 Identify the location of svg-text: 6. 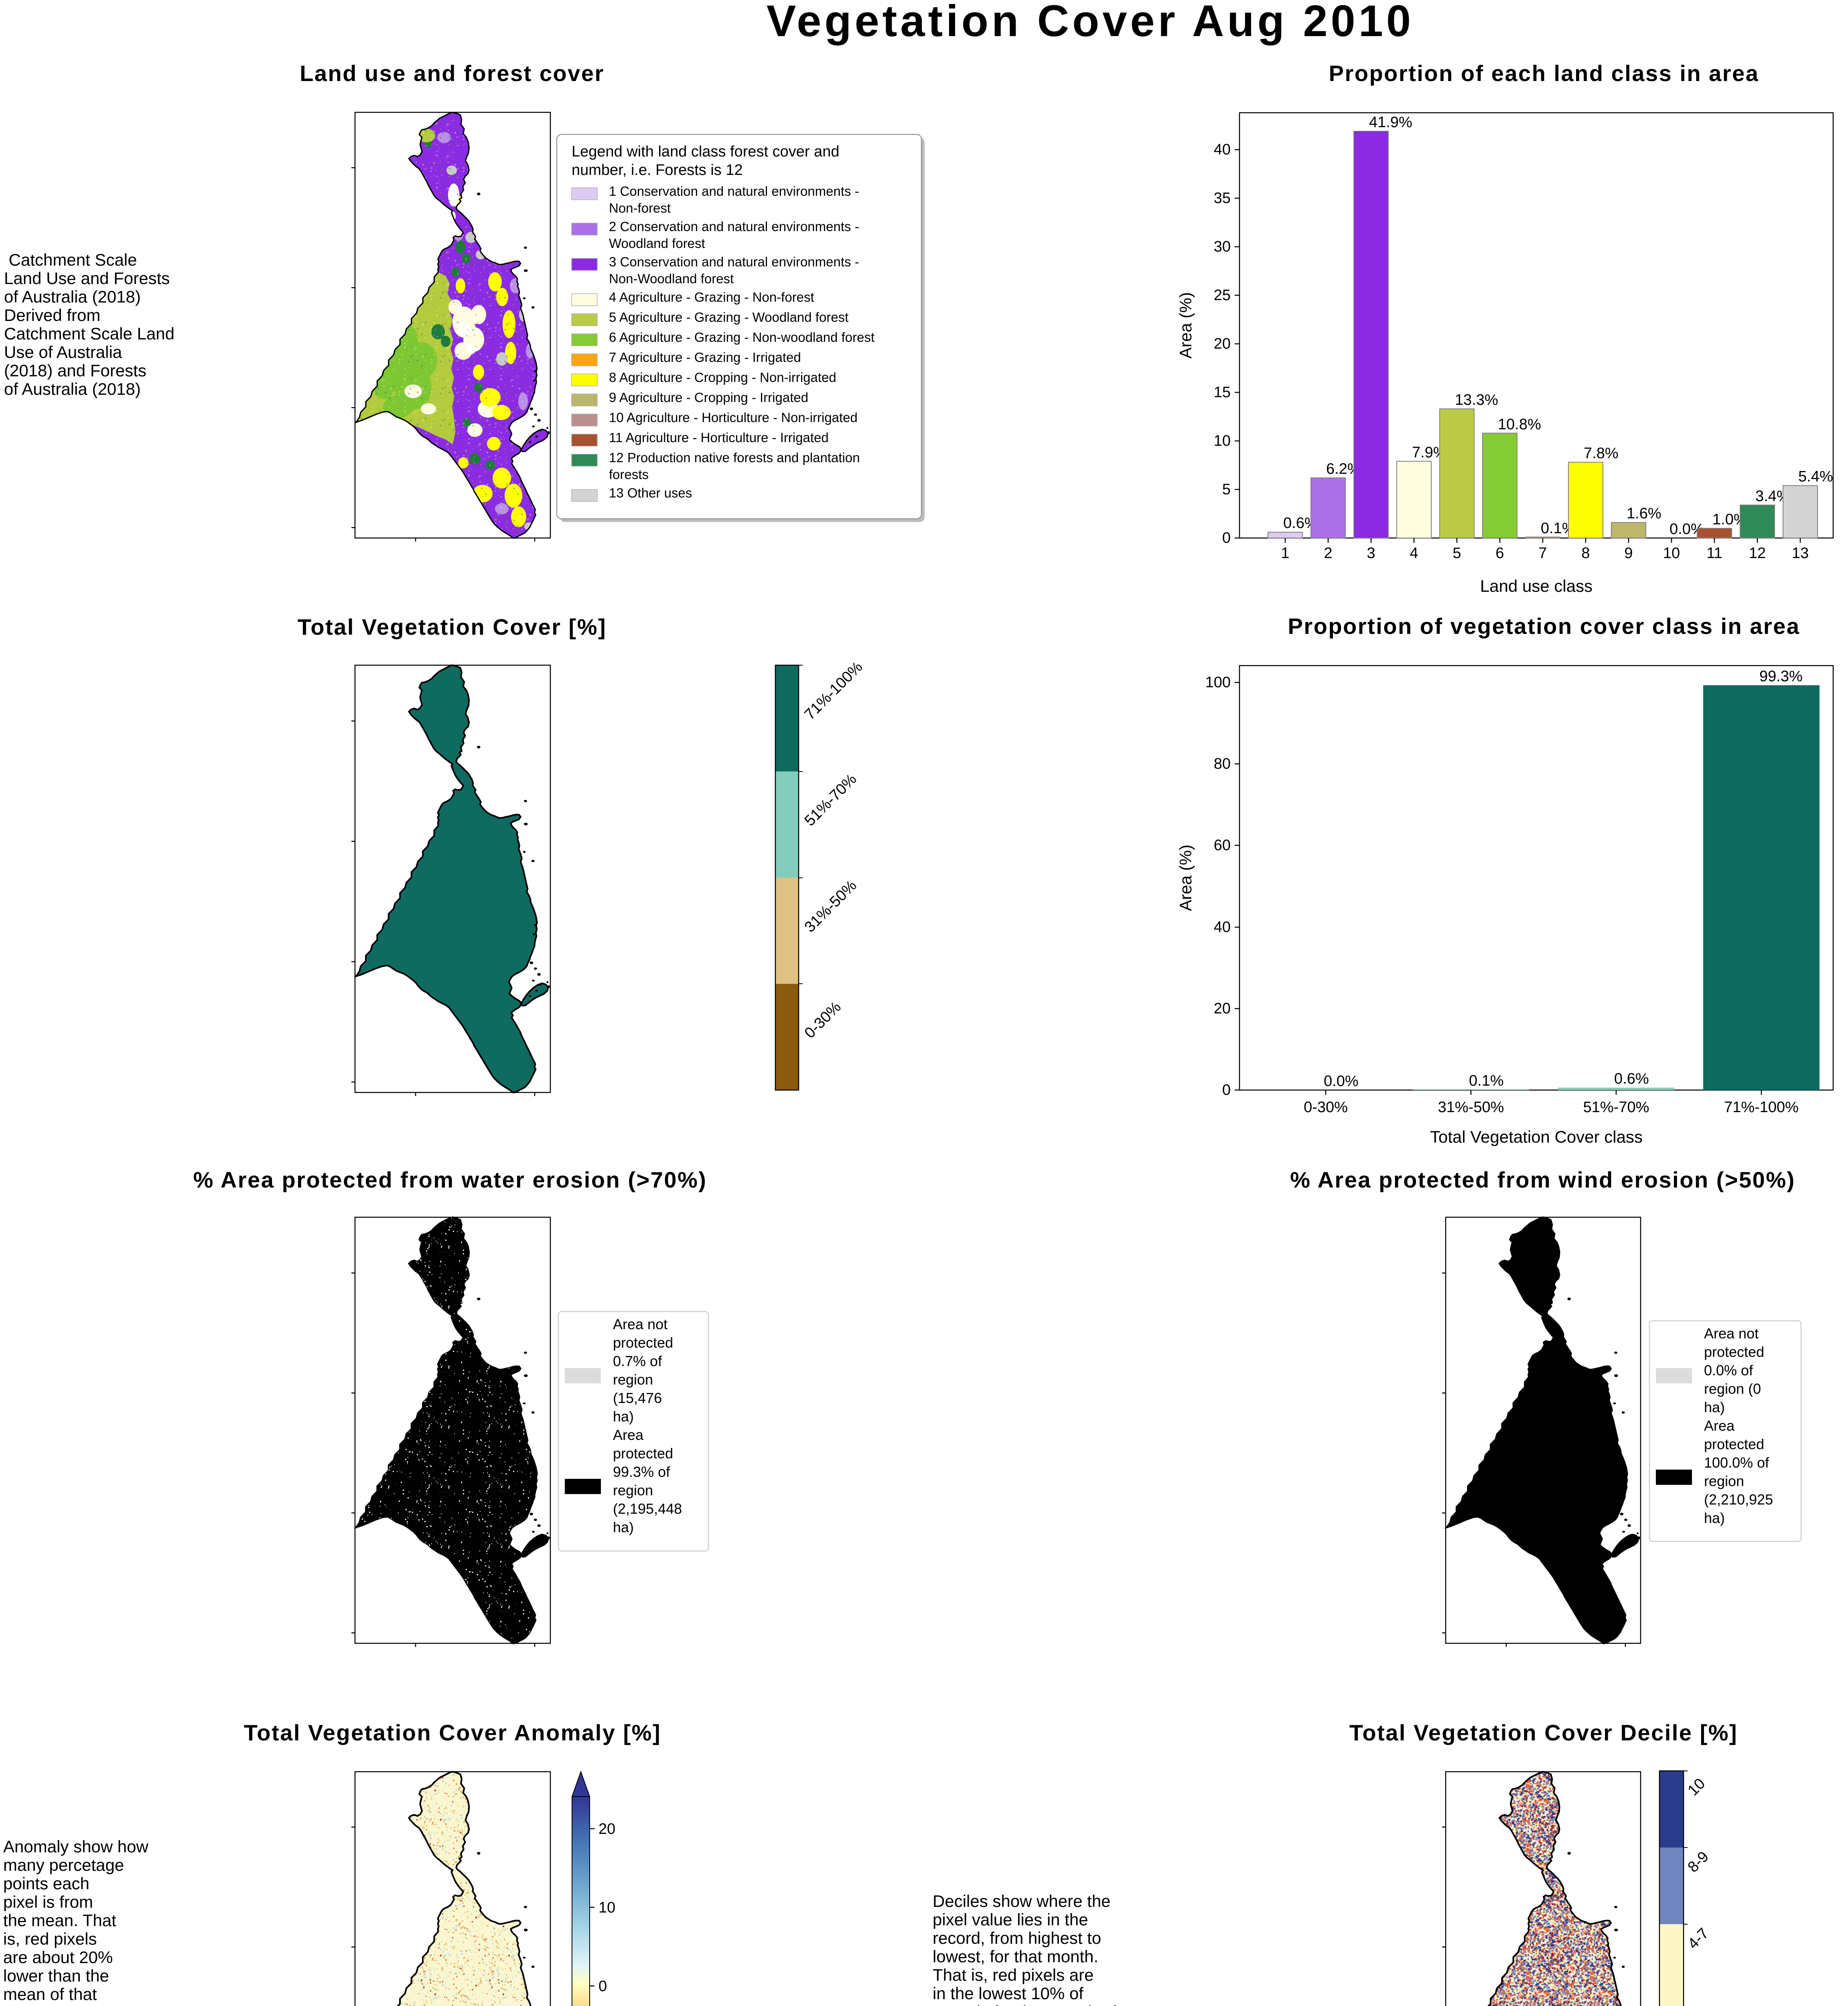
(1499, 553).